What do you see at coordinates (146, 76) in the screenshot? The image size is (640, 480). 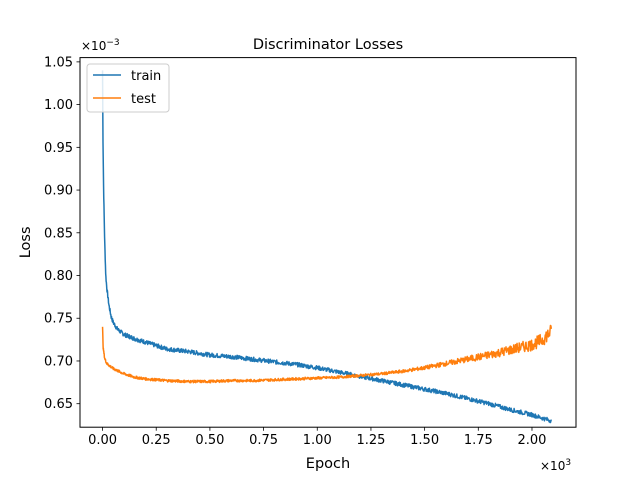 I see `legend-label-train: train` at bounding box center [146, 76].